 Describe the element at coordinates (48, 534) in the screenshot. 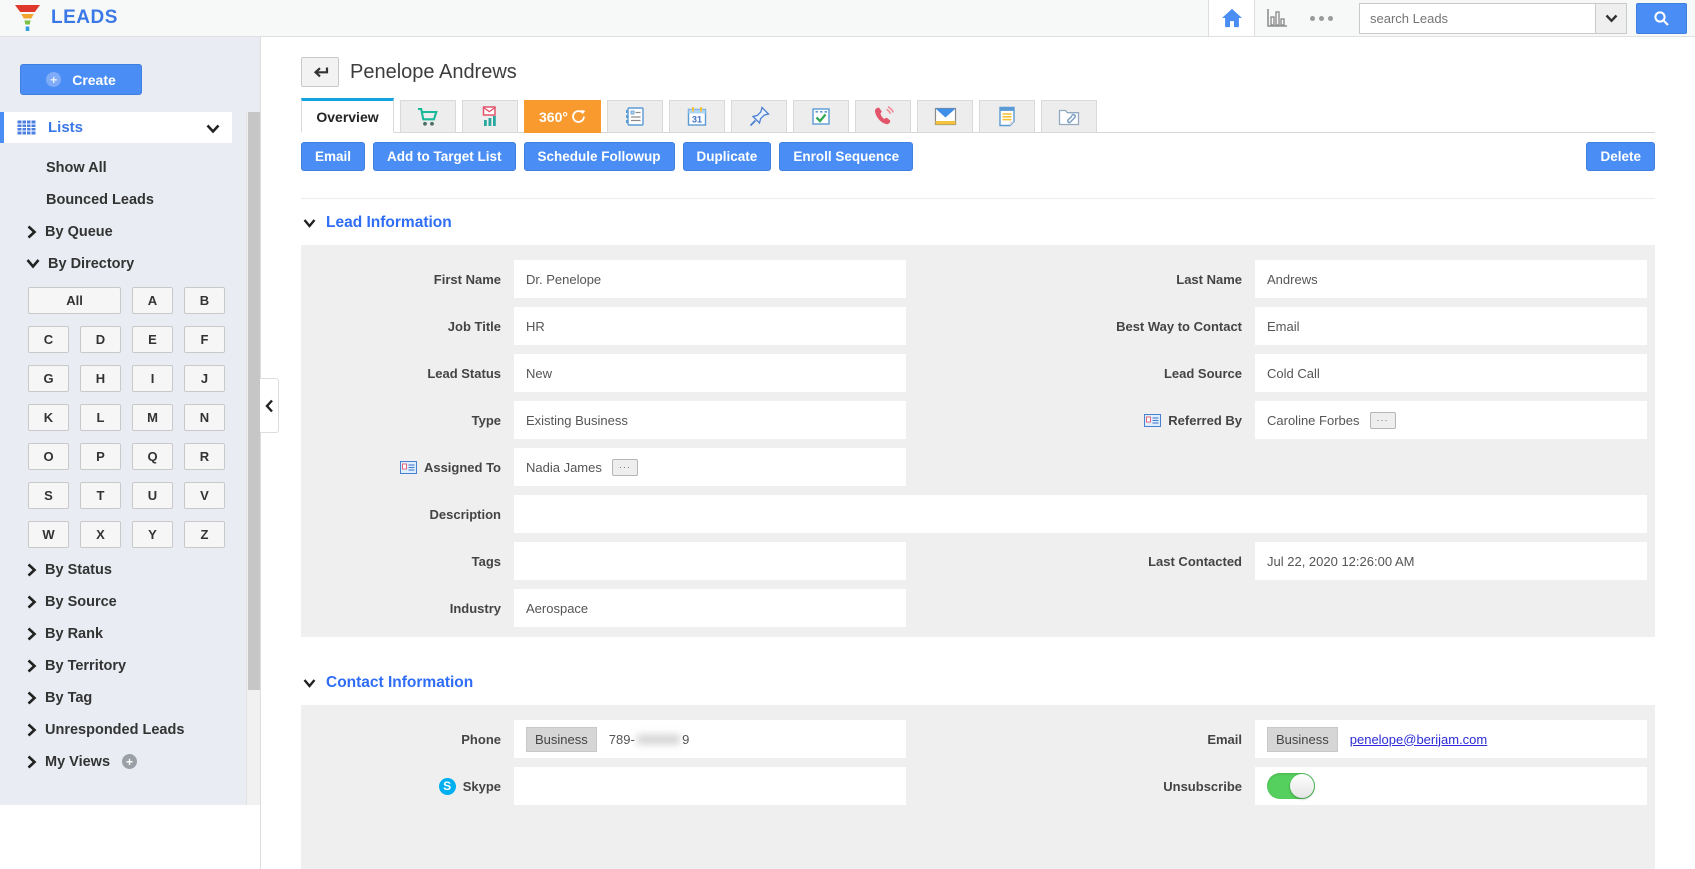

I see `letter-button: W` at that location.